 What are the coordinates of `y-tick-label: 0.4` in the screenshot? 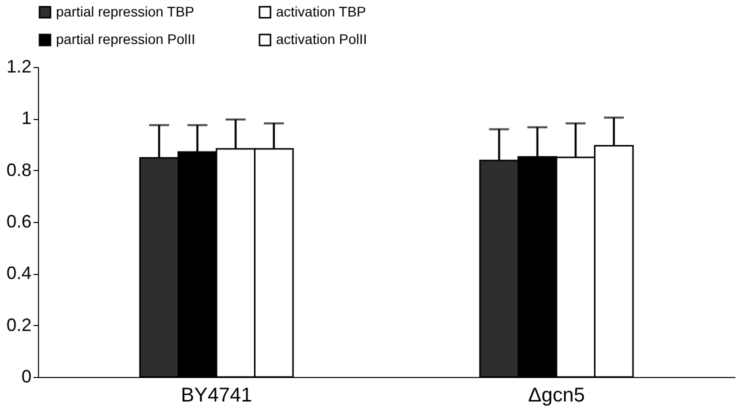 It's located at (19, 273).